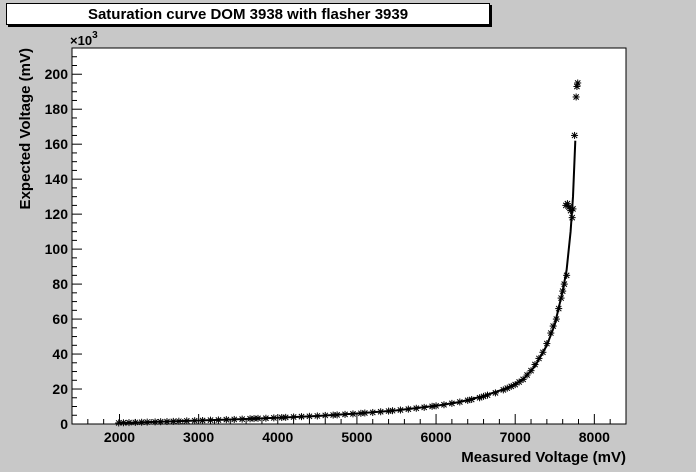 The image size is (696, 472). Describe the element at coordinates (60, 284) in the screenshot. I see `y-tick-label: 80` at that location.